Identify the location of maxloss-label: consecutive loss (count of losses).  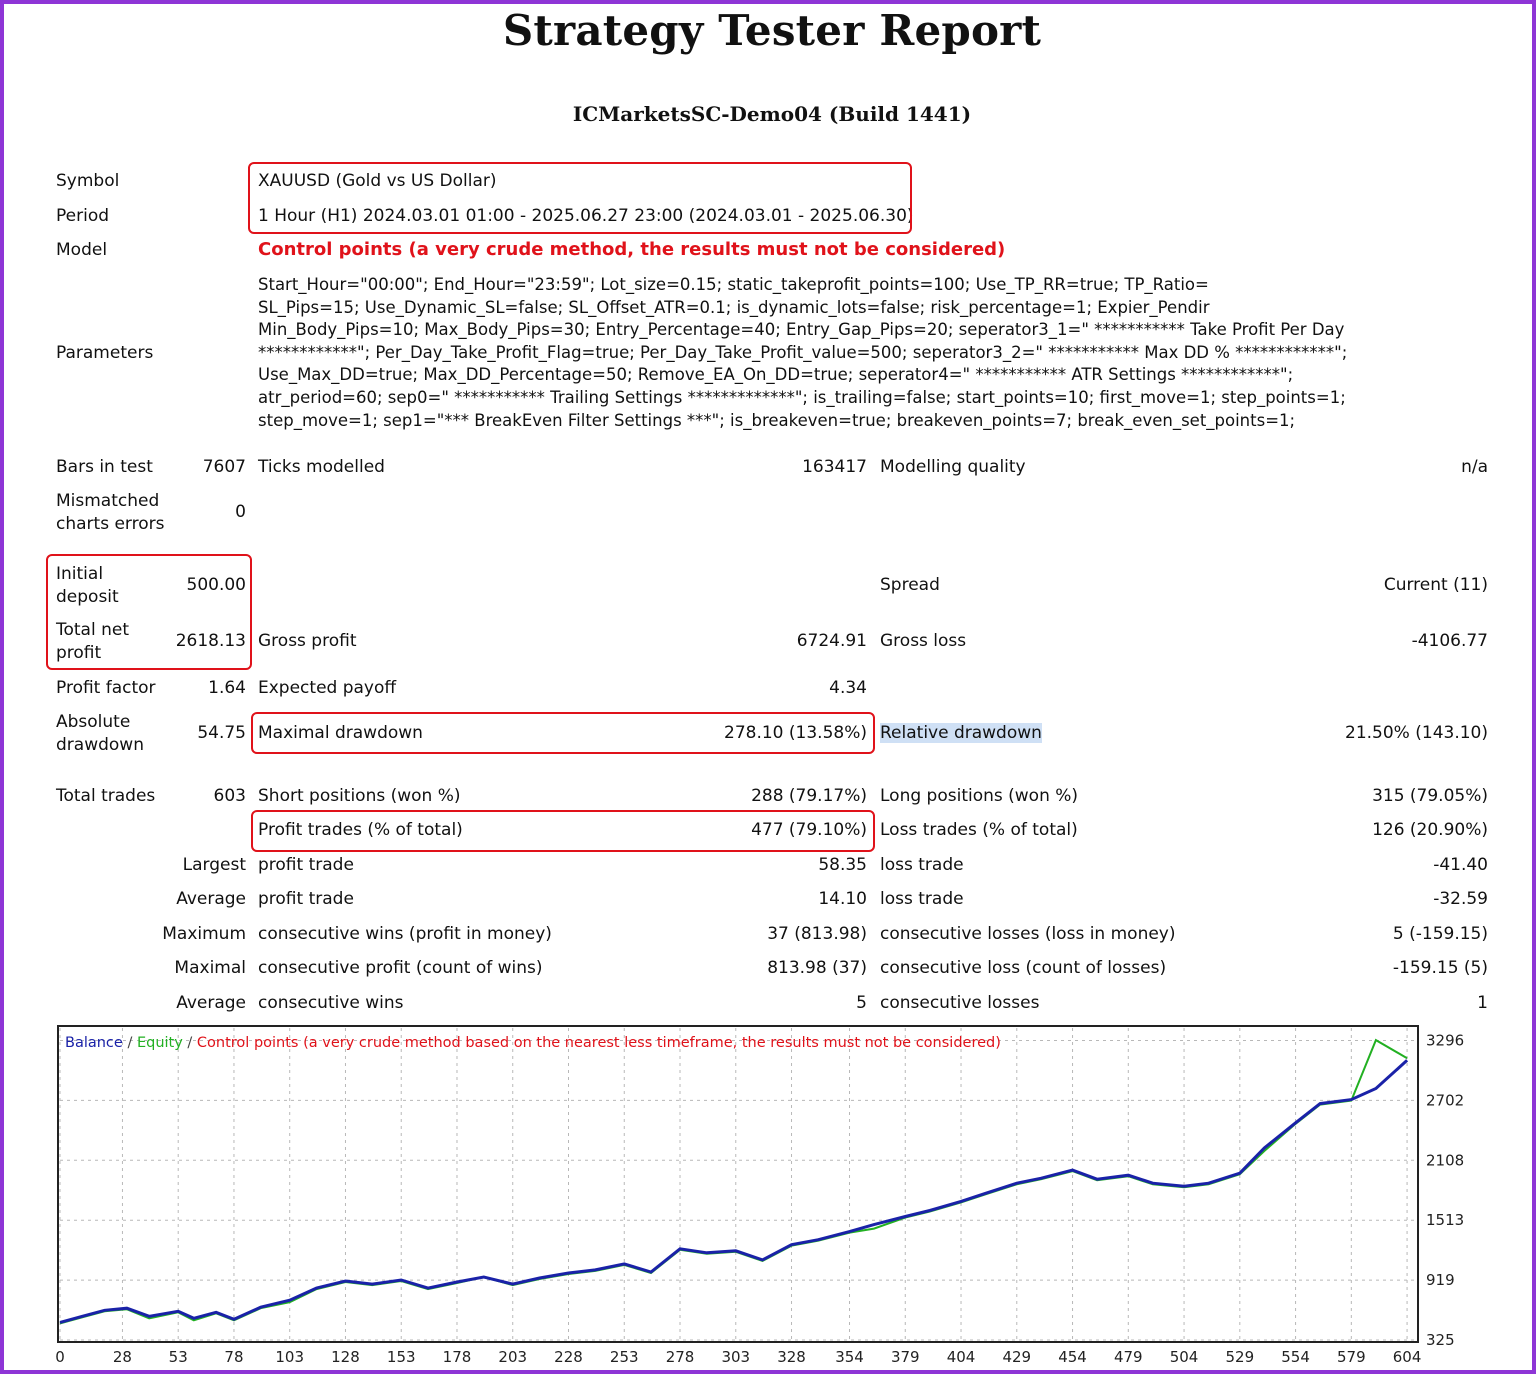
(1023, 968).